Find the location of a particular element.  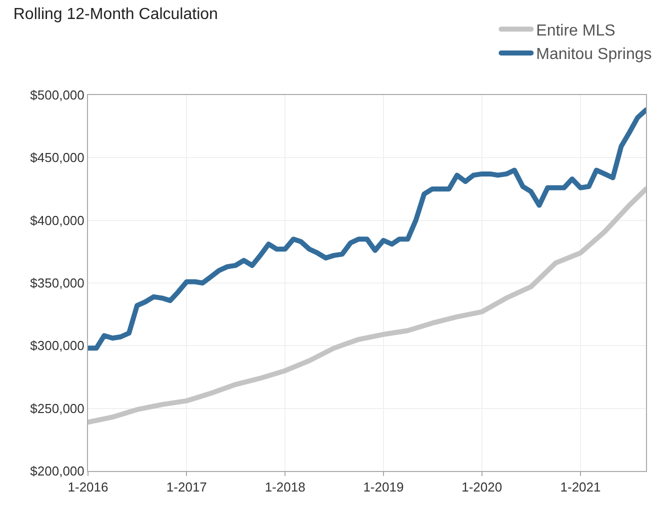

legend-label: Manitou Springs is located at coordinates (594, 55).